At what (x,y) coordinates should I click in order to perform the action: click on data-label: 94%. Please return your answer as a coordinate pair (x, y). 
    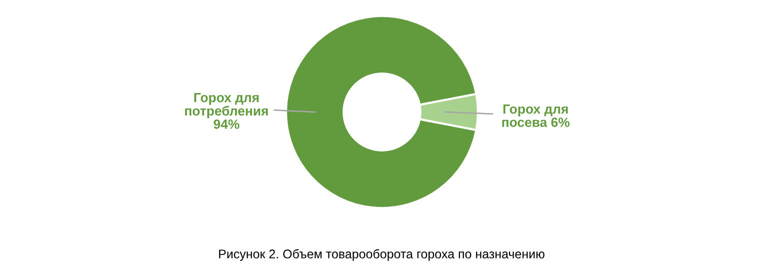
    Looking at the image, I should click on (227, 124).